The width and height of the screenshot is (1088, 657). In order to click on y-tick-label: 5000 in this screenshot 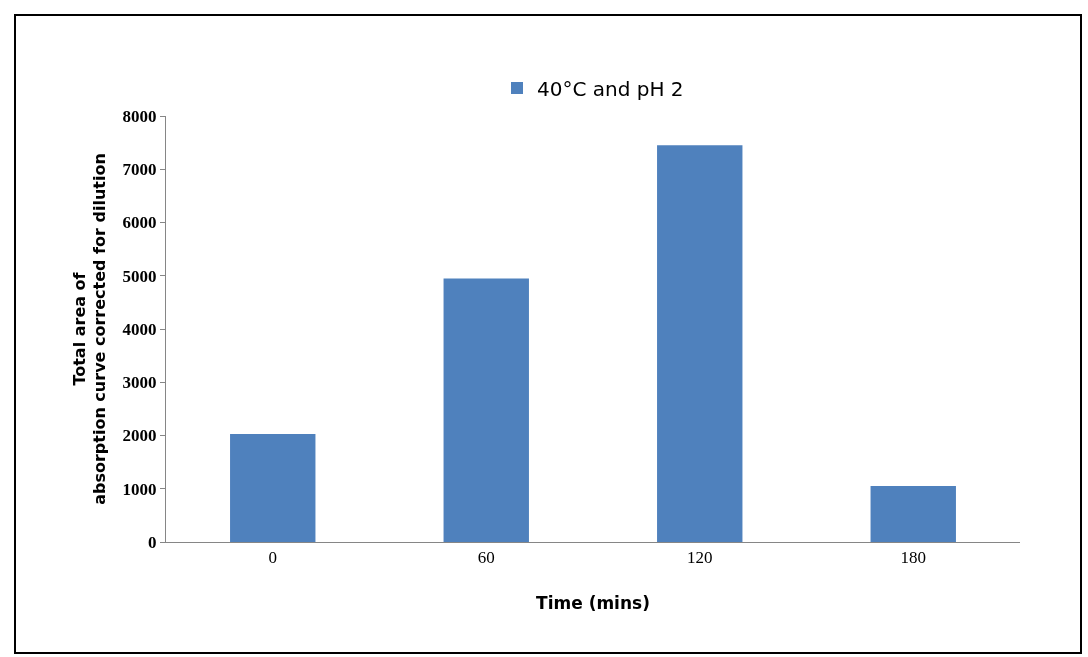, I will do `click(139, 276)`.